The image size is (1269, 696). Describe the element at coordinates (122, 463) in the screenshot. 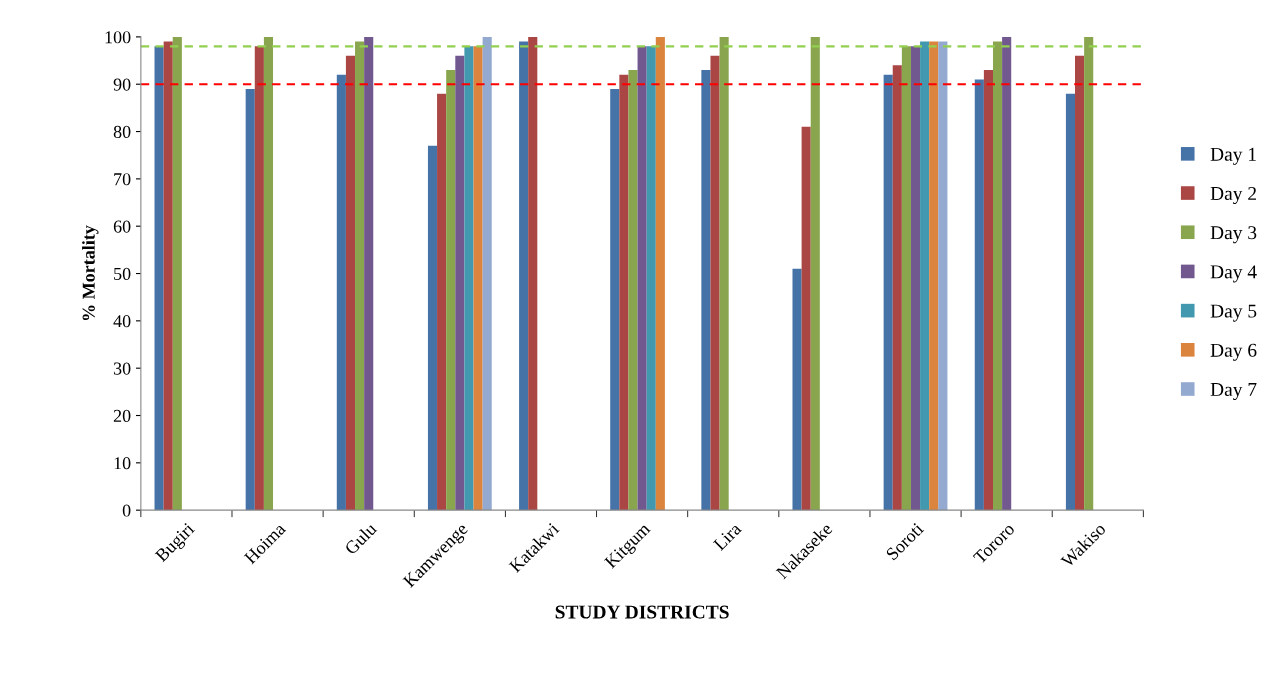

I see `y-tick-label: 10` at that location.